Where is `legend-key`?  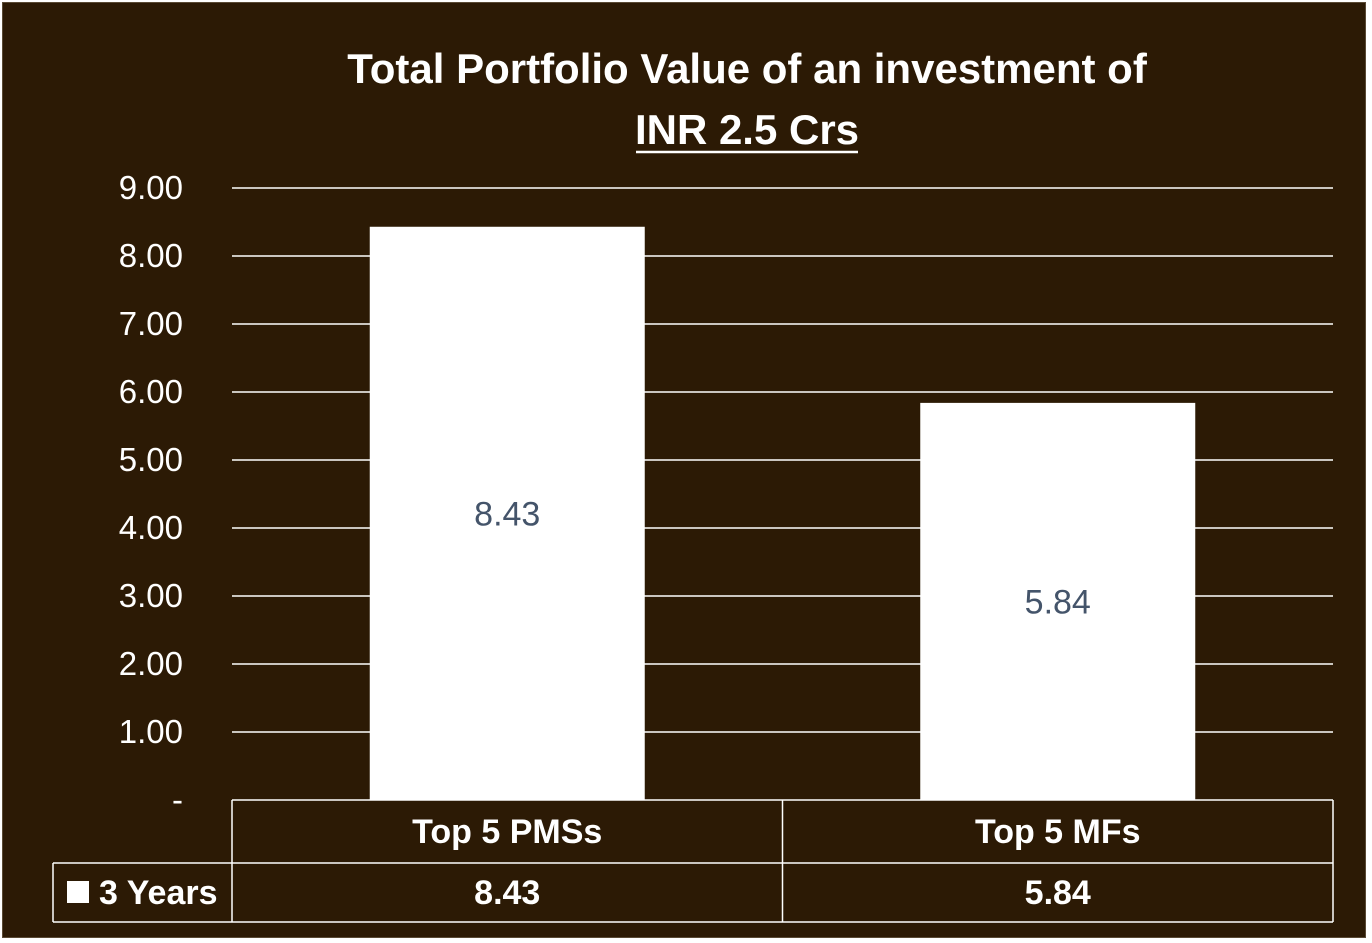 legend-key is located at coordinates (78, 892).